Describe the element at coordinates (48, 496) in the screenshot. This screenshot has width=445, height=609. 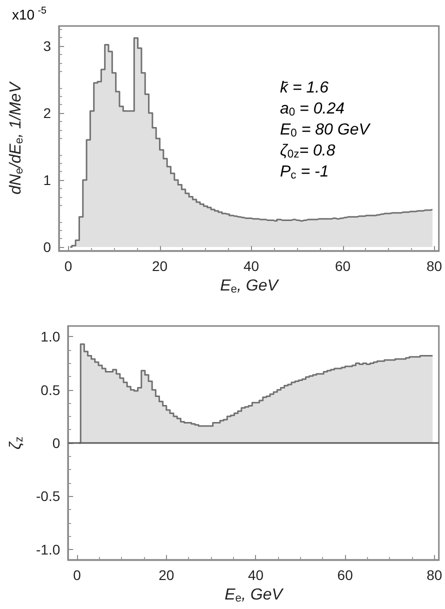
I see `y-tick-label: -0.5` at that location.